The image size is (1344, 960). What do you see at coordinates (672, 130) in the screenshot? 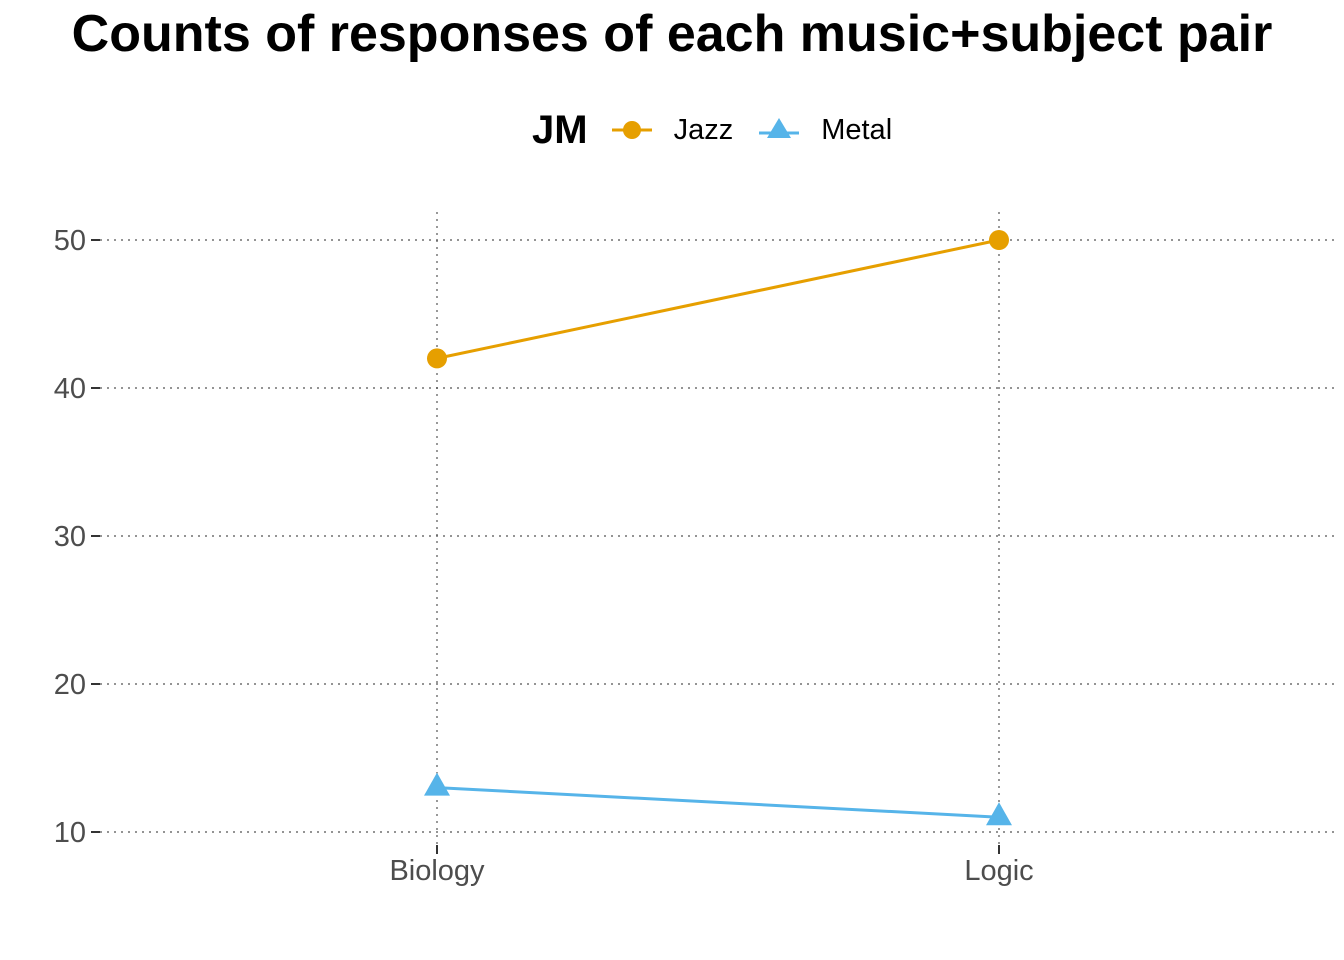
I see `legend-item-jazz: Jazz` at bounding box center [672, 130].